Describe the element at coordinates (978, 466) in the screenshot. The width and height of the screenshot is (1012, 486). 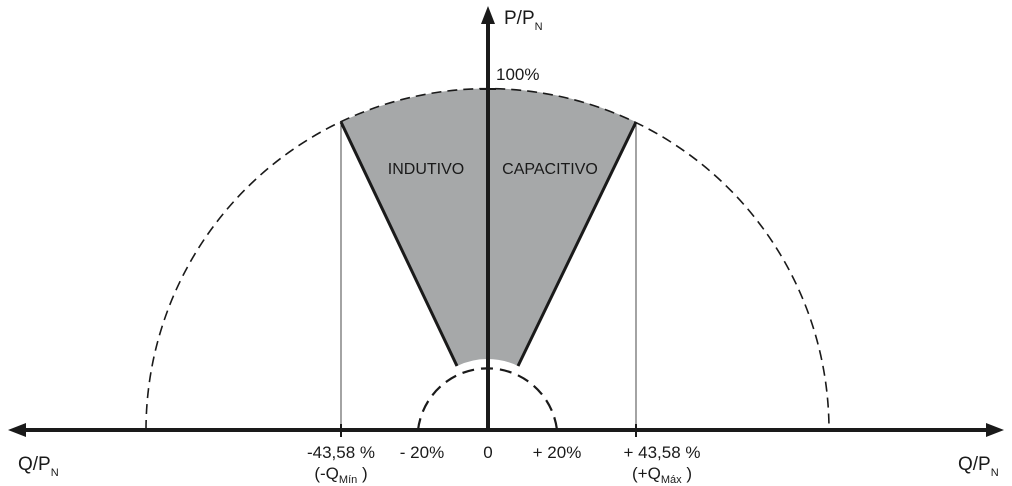
I see `x-axis-label-right: Q/PN` at that location.